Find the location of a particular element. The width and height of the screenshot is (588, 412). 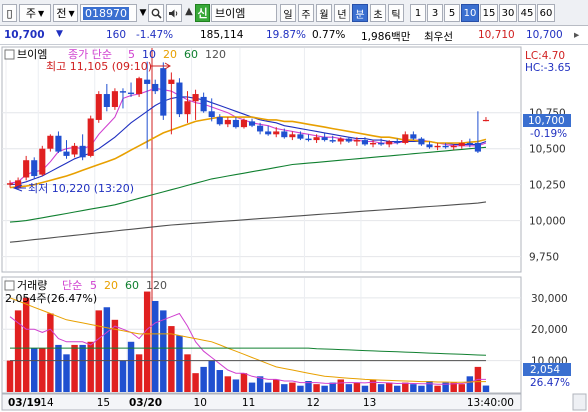

chevron-down-icon: ▼ is located at coordinates (71, 13).